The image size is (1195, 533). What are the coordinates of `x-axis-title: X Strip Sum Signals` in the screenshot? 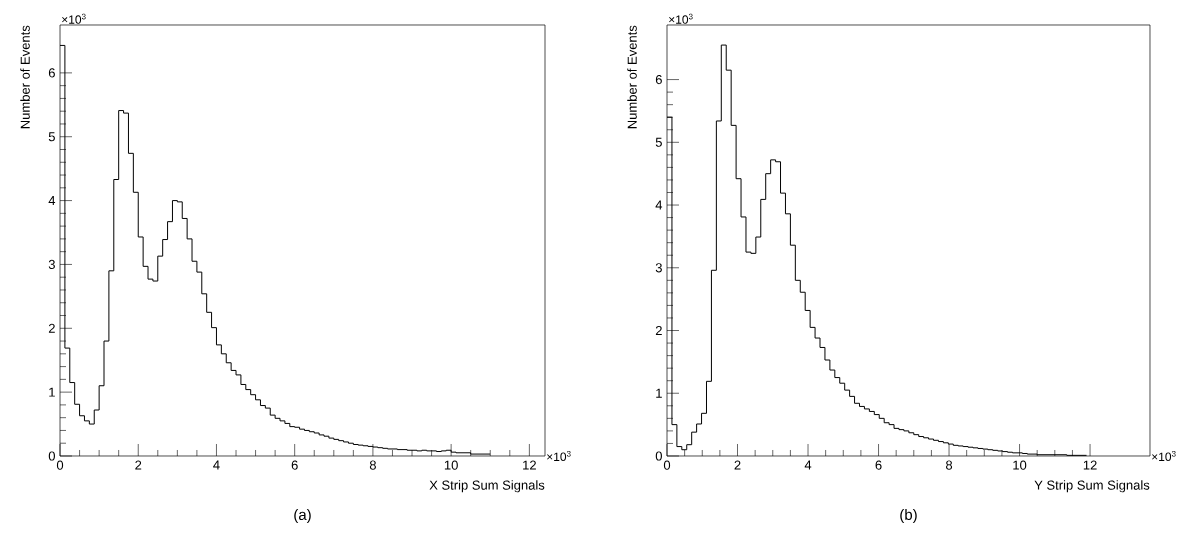 It's located at (487, 486).